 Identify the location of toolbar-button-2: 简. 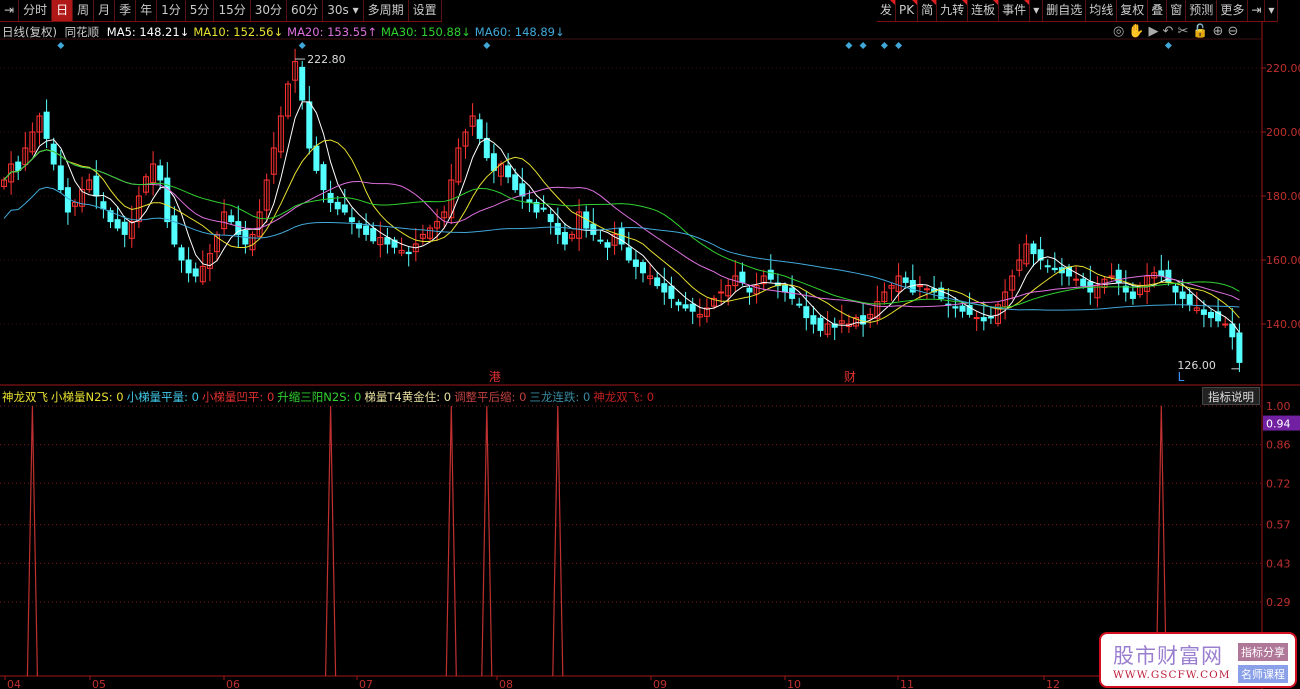
(928, 10).